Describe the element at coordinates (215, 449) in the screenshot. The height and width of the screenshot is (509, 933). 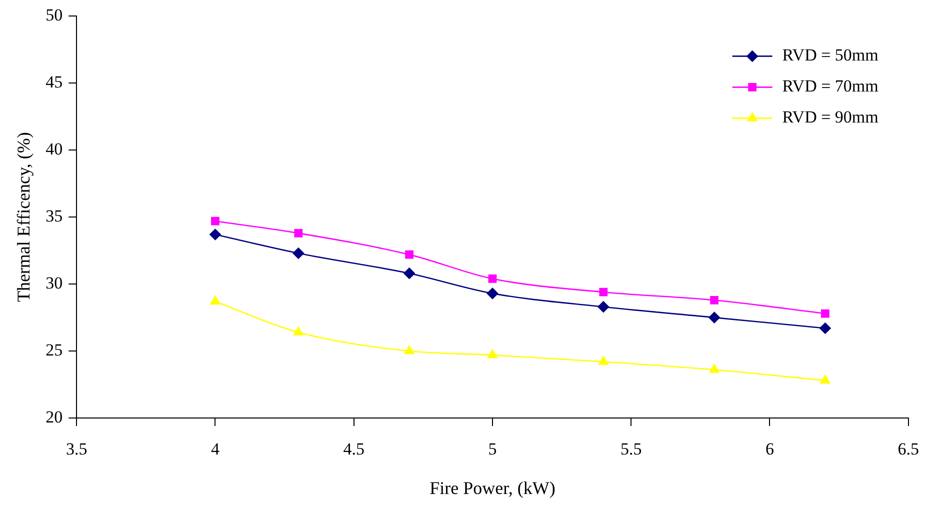
I see `x-tick-label: 4` at that location.